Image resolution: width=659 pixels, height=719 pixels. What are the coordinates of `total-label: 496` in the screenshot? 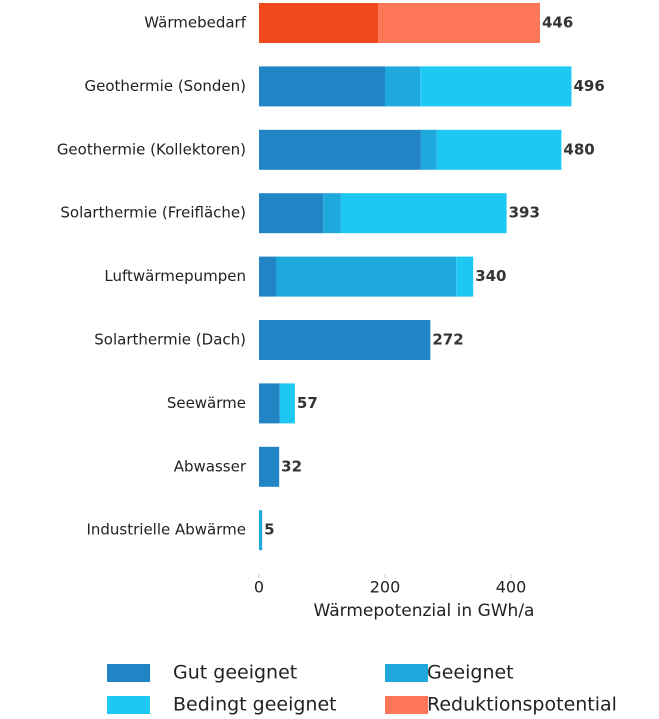 It's located at (588, 86).